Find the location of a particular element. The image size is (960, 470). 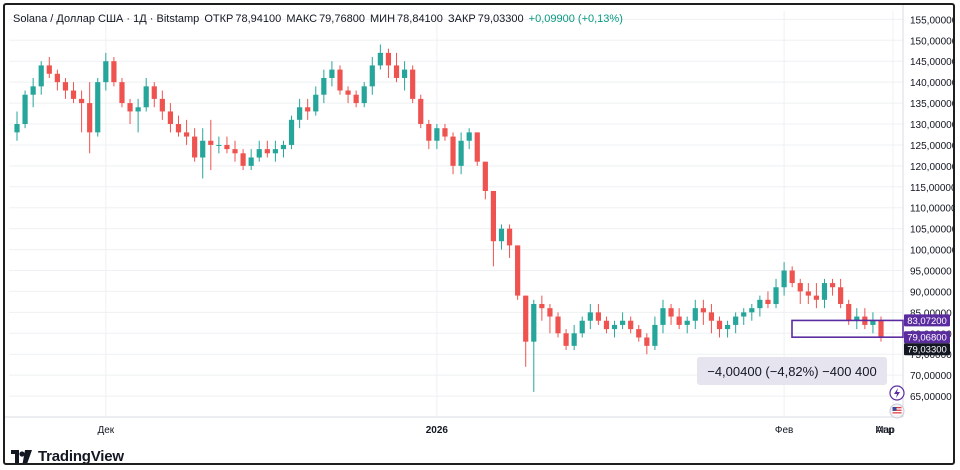

y-tick-label: 90,00000 is located at coordinates (931, 292).